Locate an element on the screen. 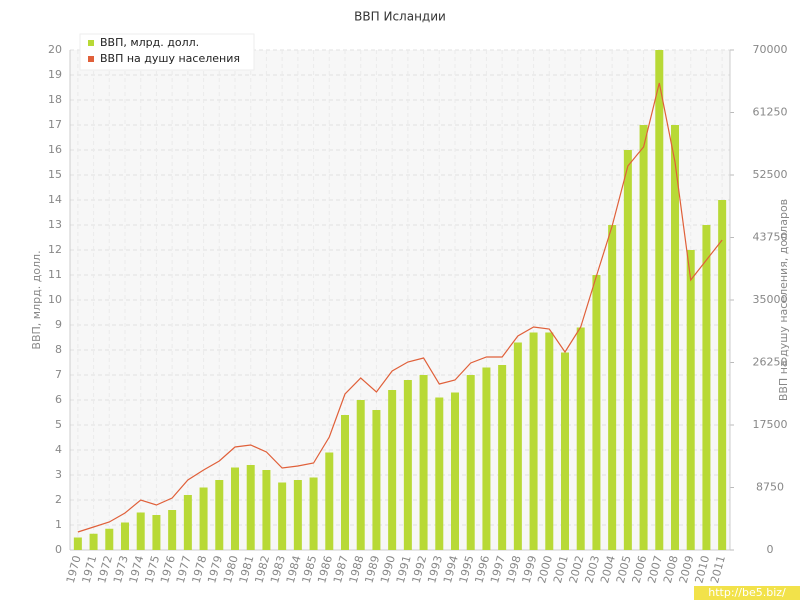  y-tick-label: 5 is located at coordinates (58, 424).